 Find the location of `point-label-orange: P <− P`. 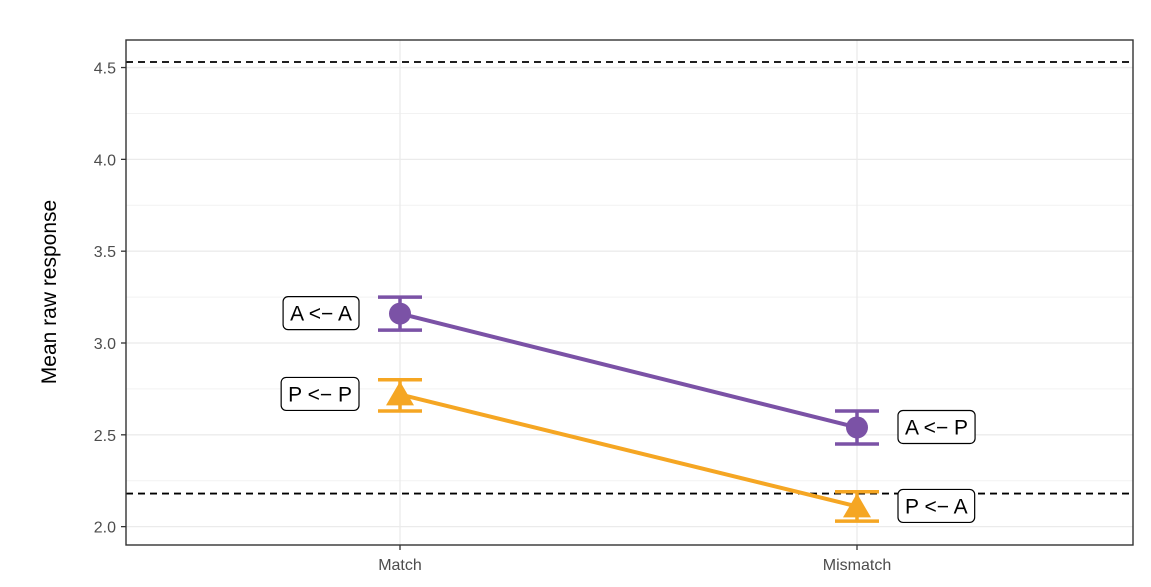

point-label-orange: P <− P is located at coordinates (320, 394).